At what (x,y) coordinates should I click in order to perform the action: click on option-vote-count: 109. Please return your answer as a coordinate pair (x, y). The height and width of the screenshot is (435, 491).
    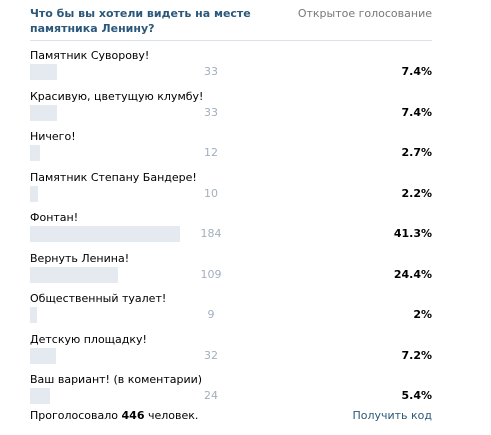
    Looking at the image, I should click on (211, 274).